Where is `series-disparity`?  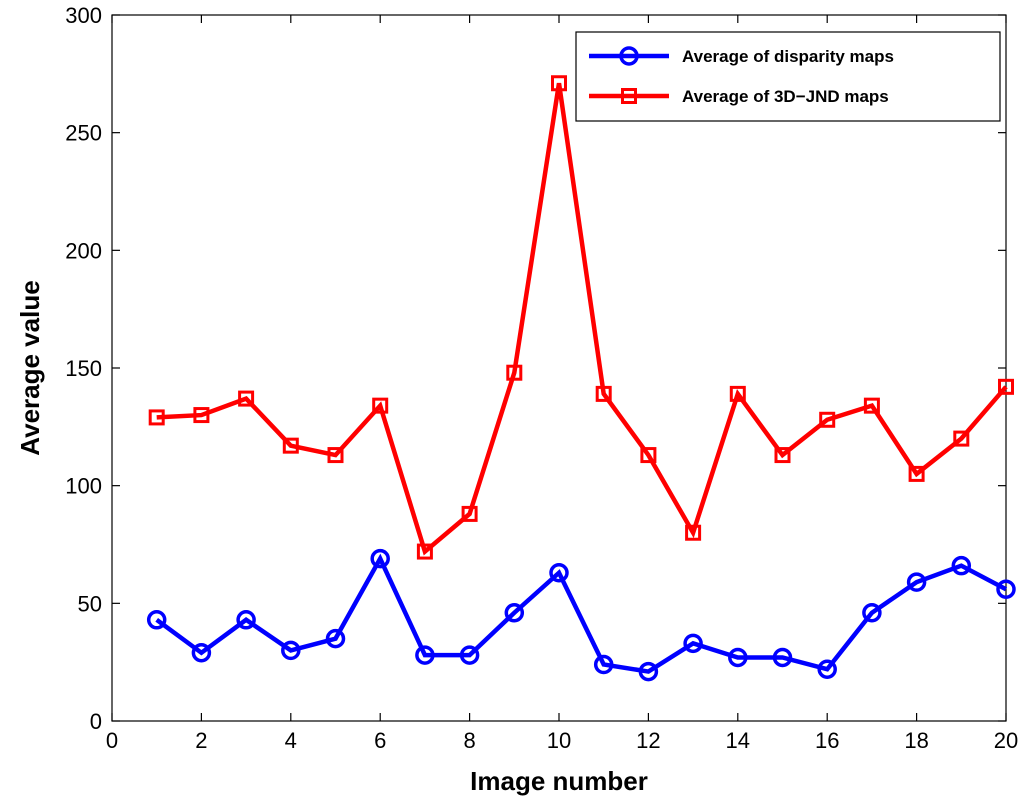
series-disparity is located at coordinates (581, 615).